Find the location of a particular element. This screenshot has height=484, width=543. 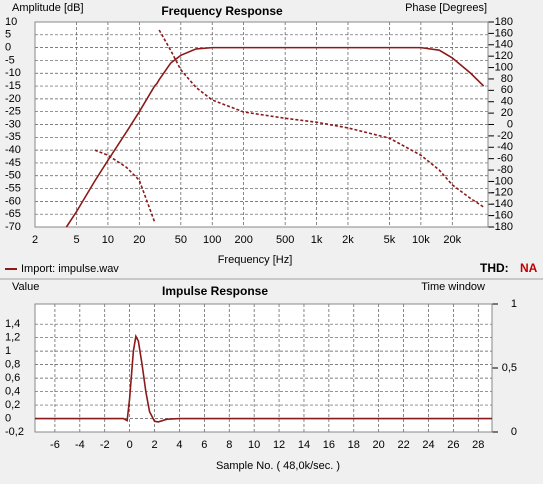

y2-tick-label: 0,5 is located at coordinates (509, 368).